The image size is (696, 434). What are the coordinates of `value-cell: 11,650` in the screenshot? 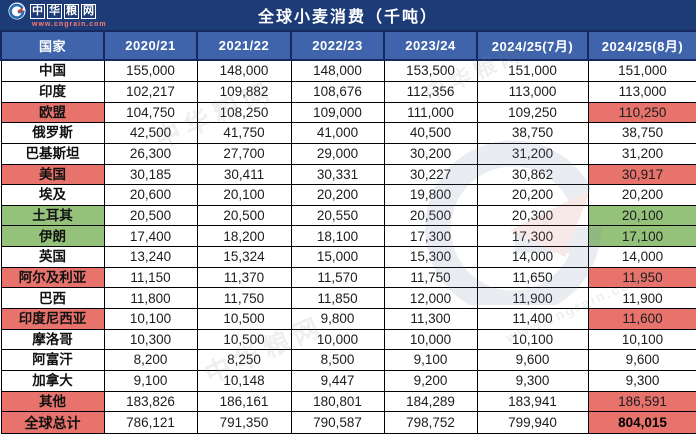 It's located at (532, 277).